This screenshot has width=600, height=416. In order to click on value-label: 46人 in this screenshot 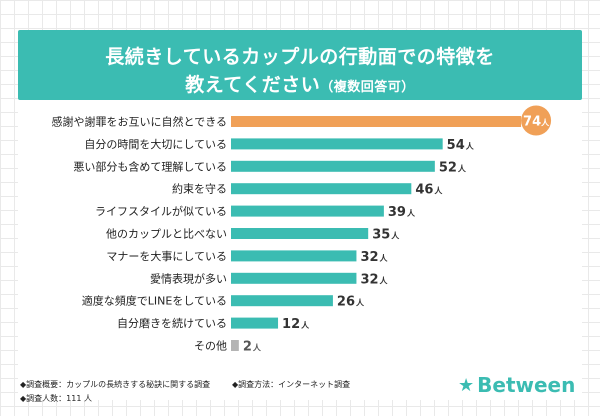, I will do `click(429, 190)`.